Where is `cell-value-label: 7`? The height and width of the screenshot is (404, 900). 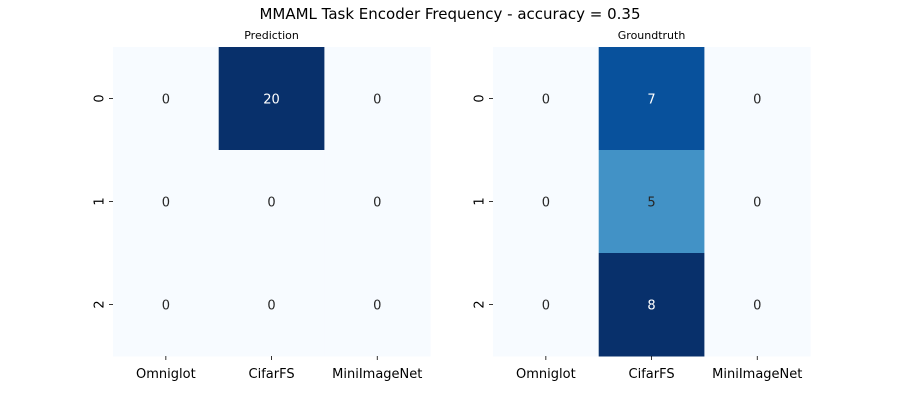
cell-value-label: 7 is located at coordinates (651, 100).